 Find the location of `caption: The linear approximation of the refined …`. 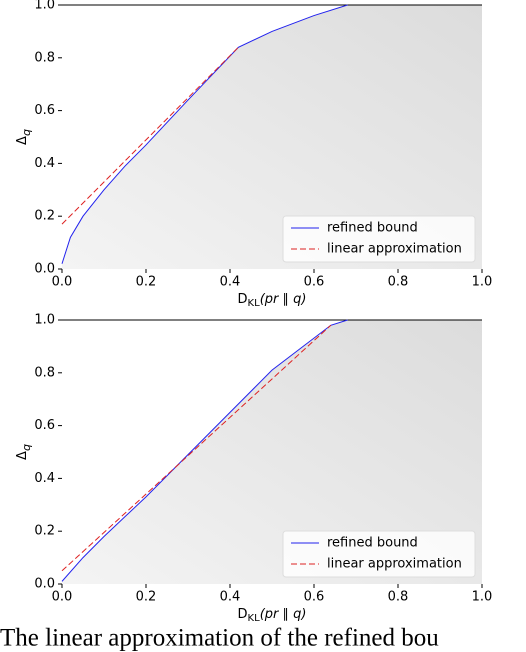

caption: The linear approximation of the refined … is located at coordinates (219, 638).